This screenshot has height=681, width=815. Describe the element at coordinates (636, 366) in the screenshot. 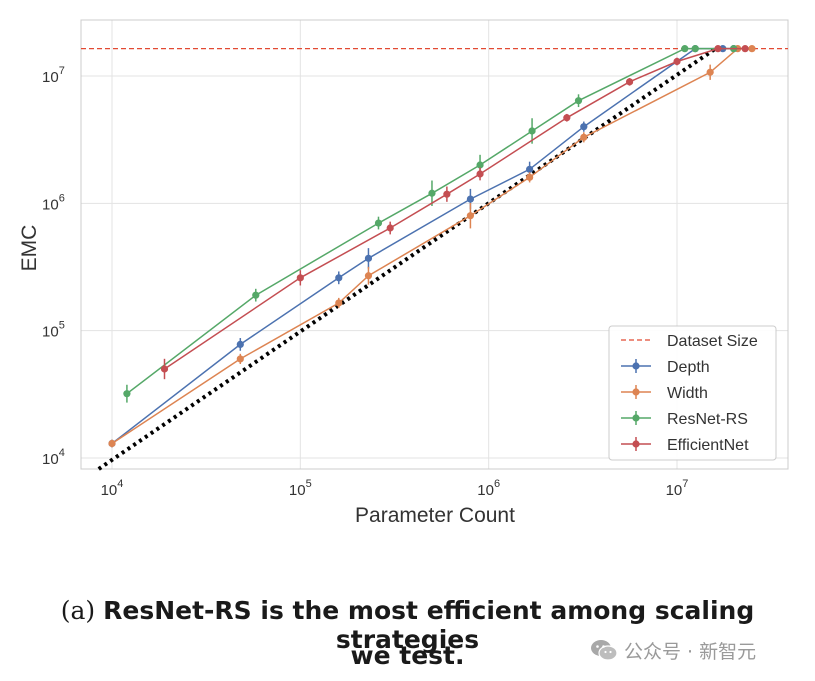

I see `legend-marker-depth` at that location.